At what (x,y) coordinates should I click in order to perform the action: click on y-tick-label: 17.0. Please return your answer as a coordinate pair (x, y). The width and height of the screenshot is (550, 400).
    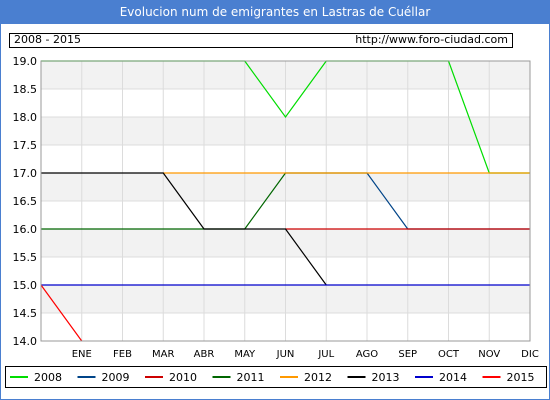
    Looking at the image, I should click on (25, 173).